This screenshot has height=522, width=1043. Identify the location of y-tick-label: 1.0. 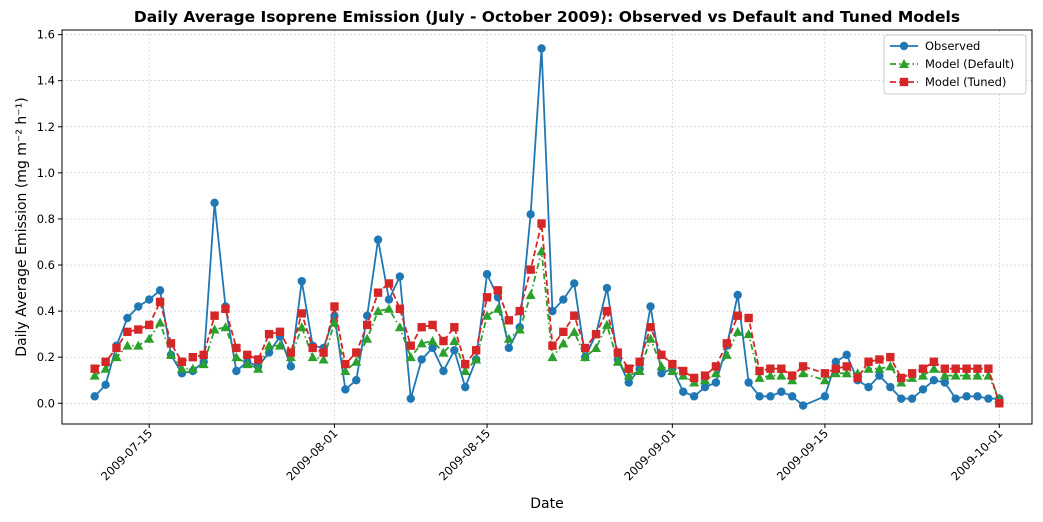
(46, 173).